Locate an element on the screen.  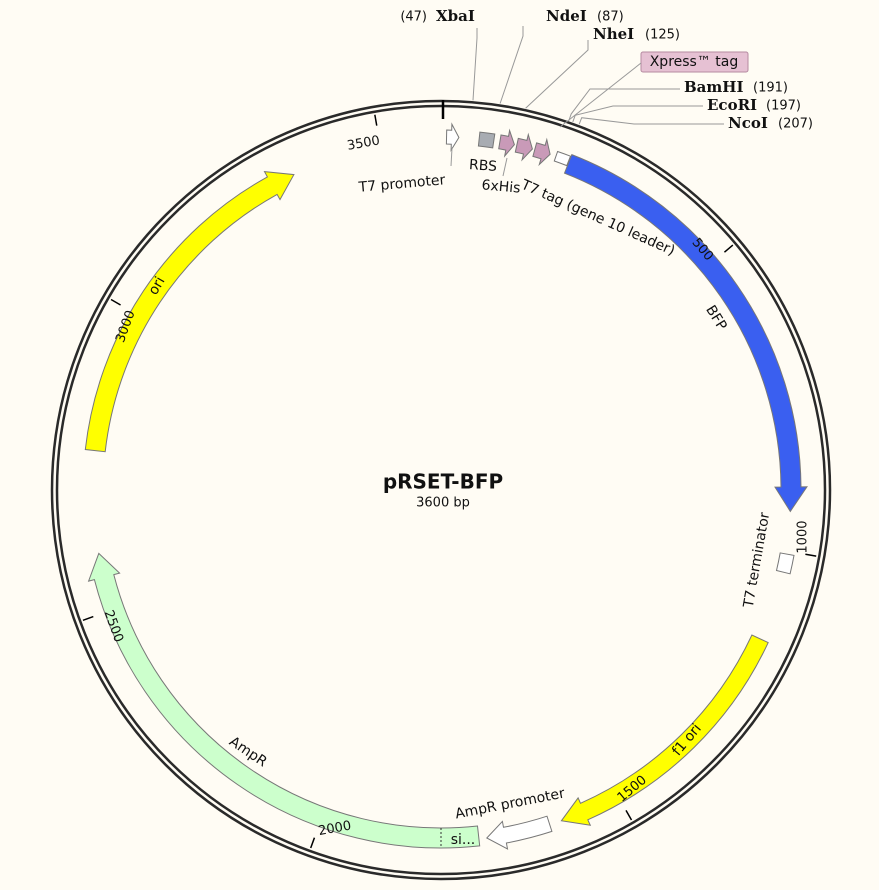
ampr-promoter is located at coordinates (519, 832).